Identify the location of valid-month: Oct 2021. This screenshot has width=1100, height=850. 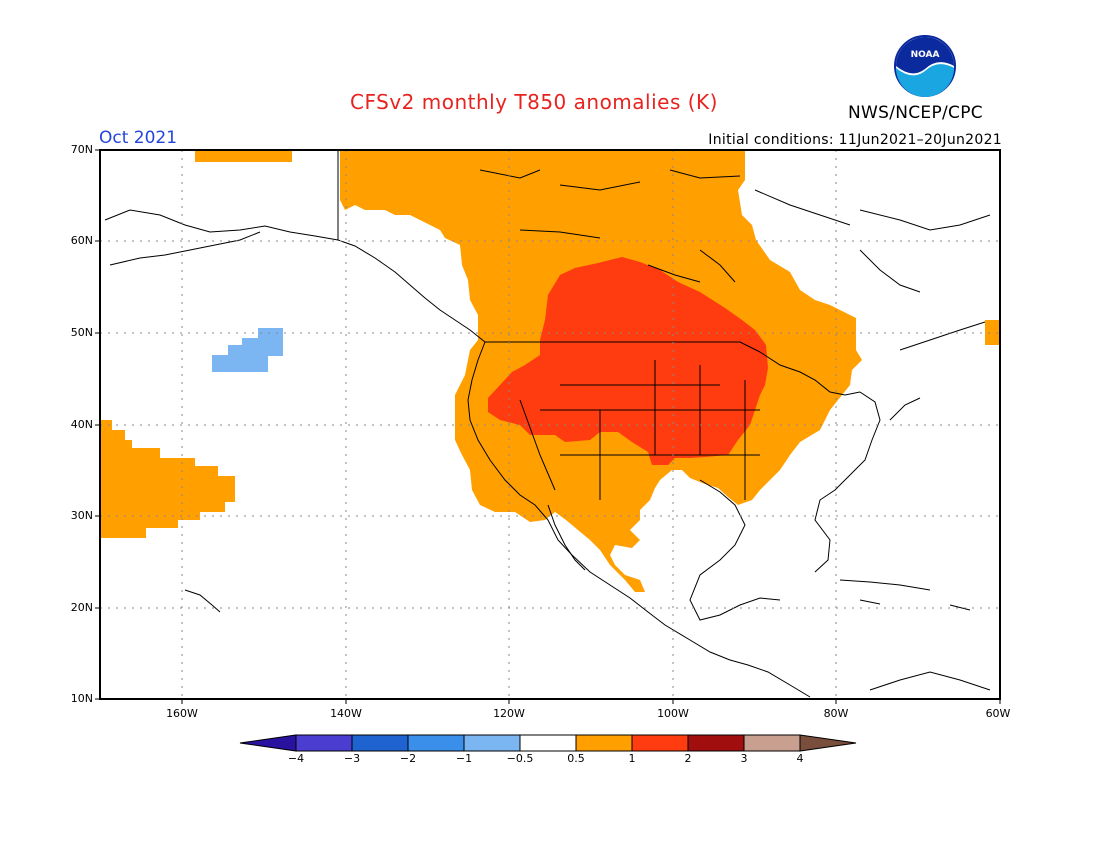
(138, 138).